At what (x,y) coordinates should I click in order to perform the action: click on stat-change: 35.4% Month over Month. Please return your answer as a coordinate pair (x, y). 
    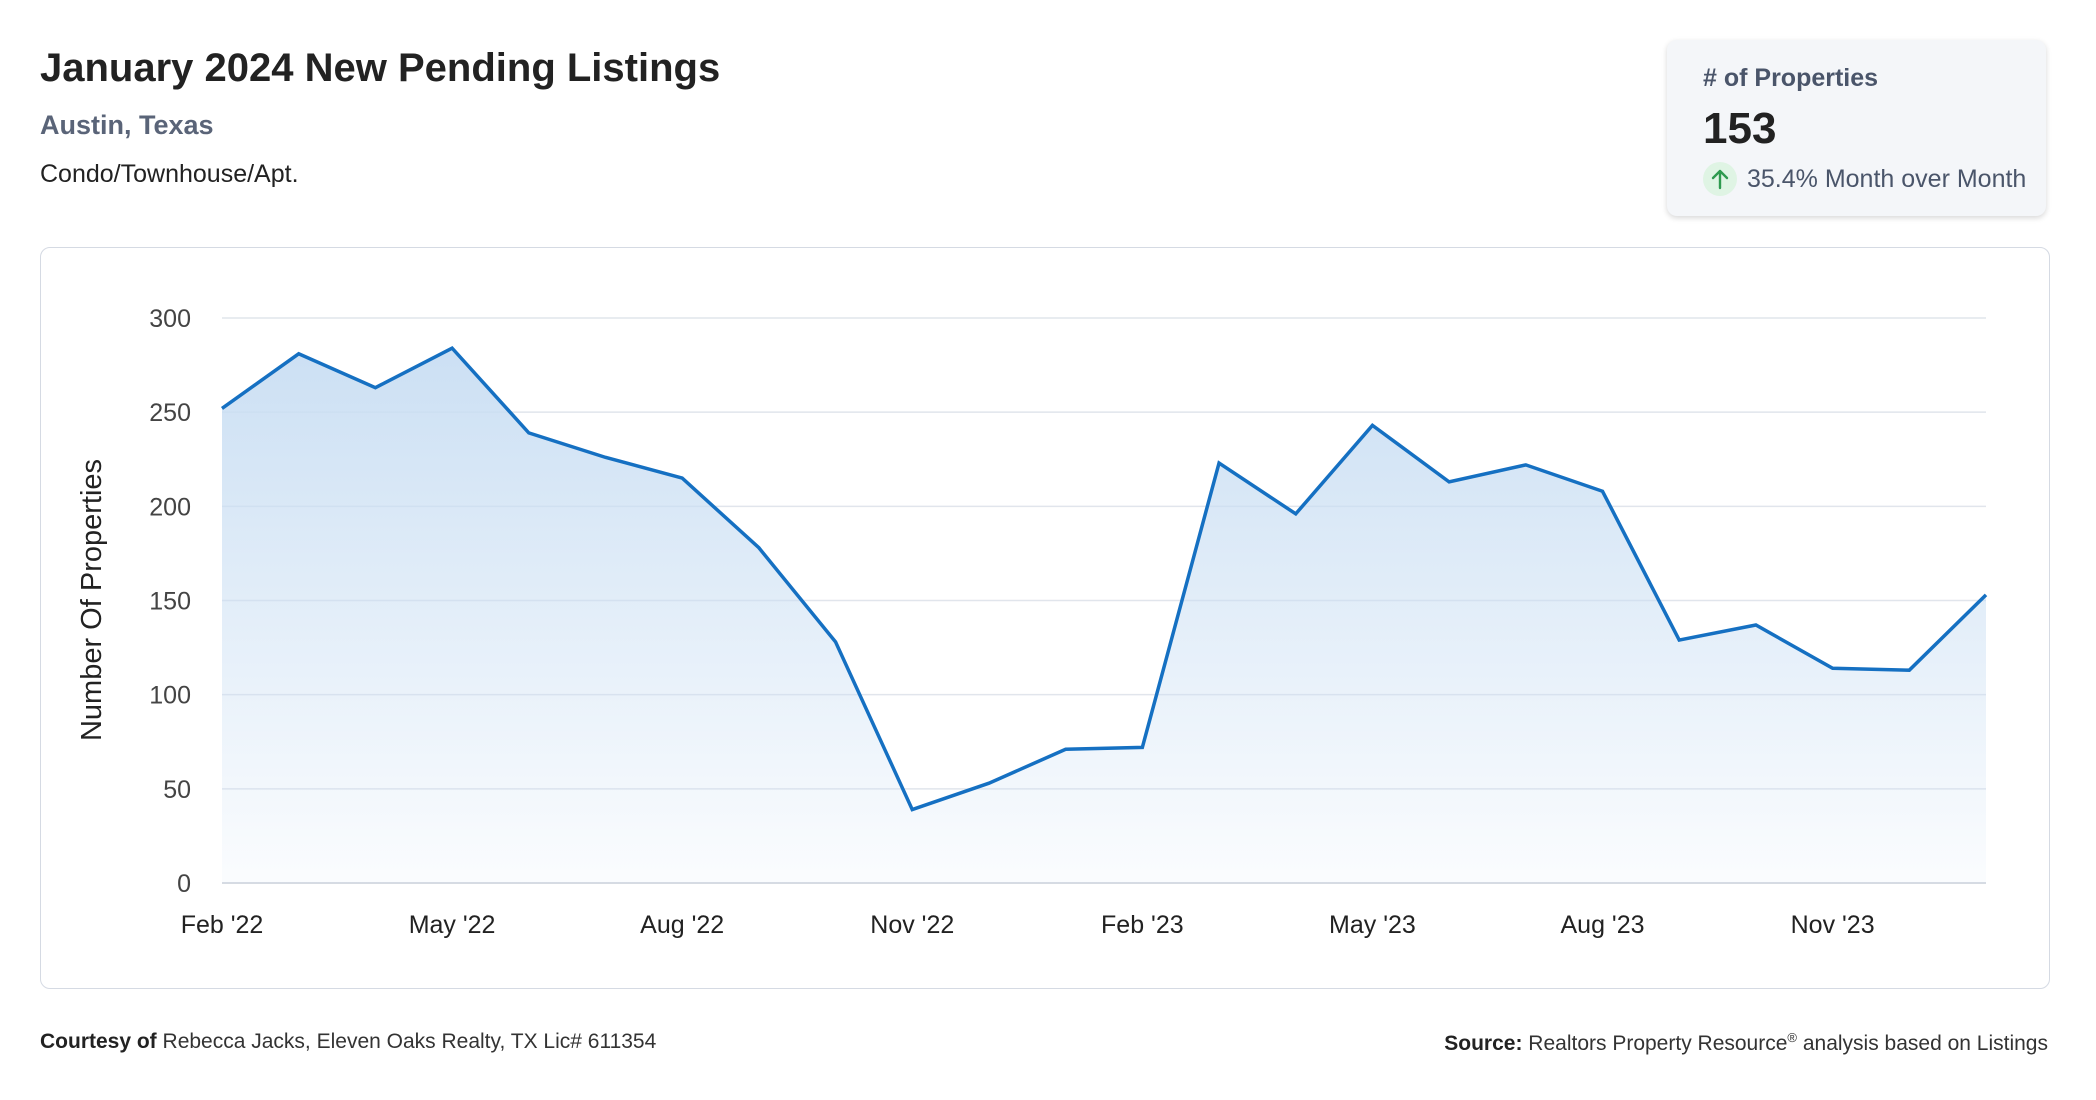
    Looking at the image, I should click on (1864, 179).